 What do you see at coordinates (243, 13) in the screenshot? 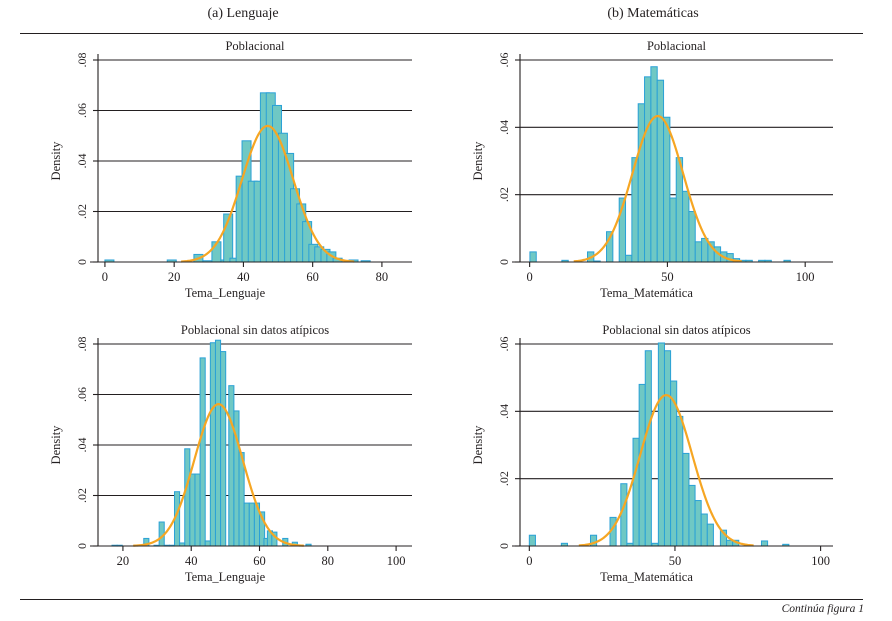
I see `column-title-lenguaje: (a) Lenguaje` at bounding box center [243, 13].